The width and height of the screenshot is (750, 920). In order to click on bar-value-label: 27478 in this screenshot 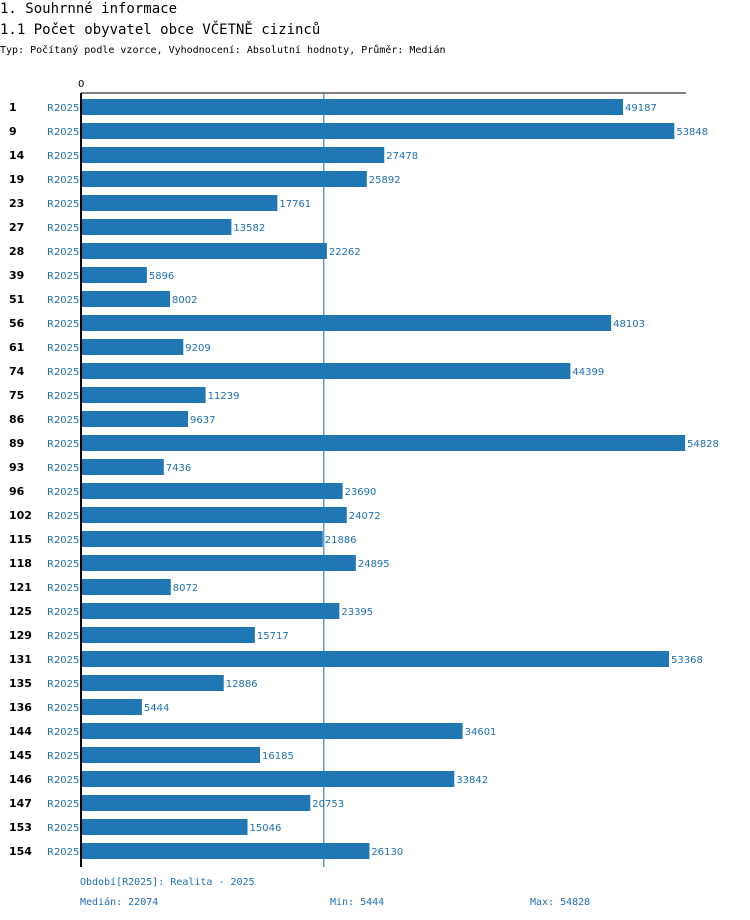, I will do `click(402, 156)`.